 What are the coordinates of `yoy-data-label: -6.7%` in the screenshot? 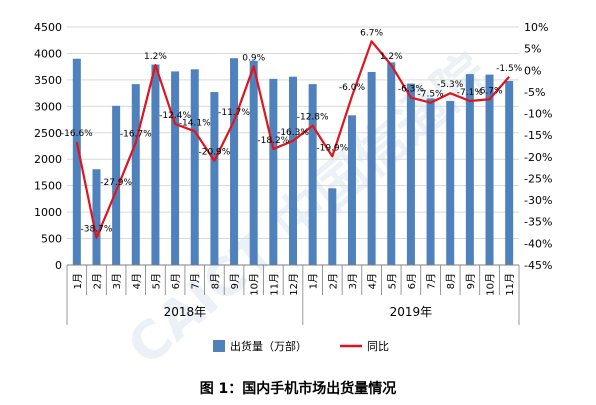 It's located at (489, 91).